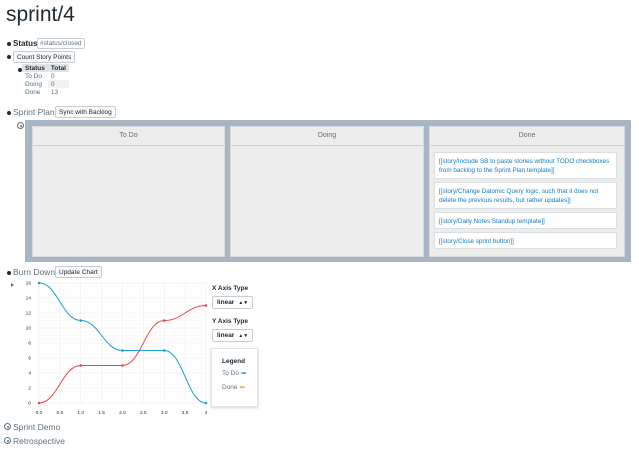  I want to click on chart-grid, so click(122, 343).